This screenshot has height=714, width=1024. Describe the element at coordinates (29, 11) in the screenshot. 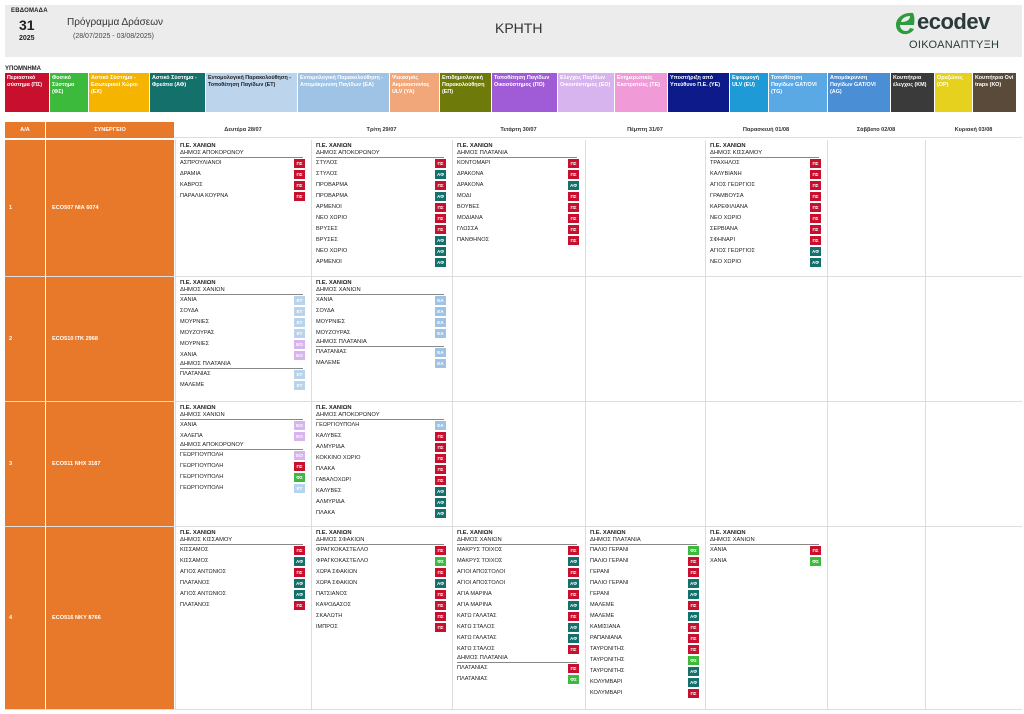

I see `week-label: ΕΒΔΟΜΑΔΑ` at that location.